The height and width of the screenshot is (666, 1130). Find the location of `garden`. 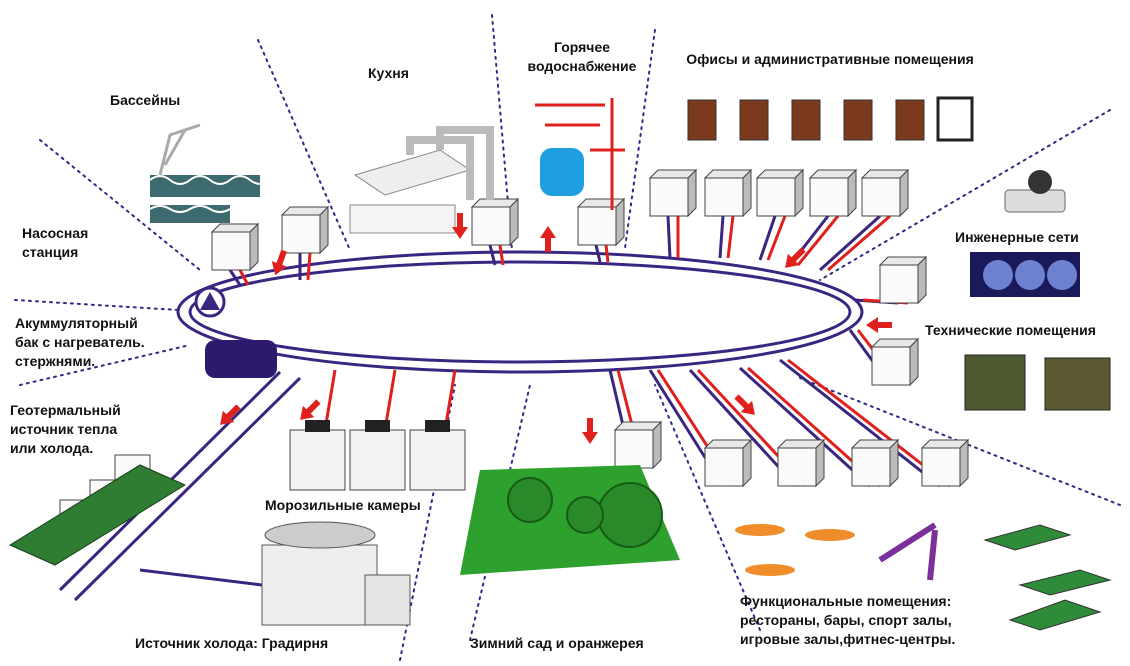

garden is located at coordinates (570, 520).